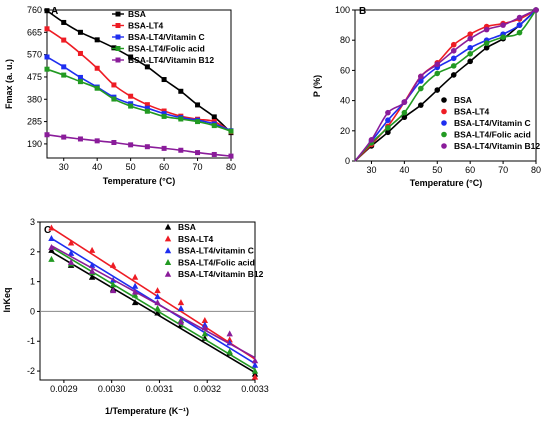 The width and height of the screenshot is (550, 424). What do you see at coordinates (34, 32) in the screenshot?
I see `y-tick-label: 665` at bounding box center [34, 32].